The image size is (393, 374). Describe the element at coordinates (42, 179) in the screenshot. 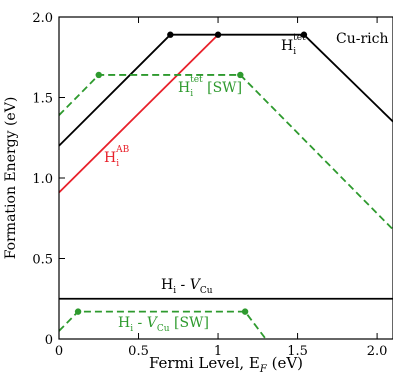

I see `y-tick-label-2: 1.0` at that location.